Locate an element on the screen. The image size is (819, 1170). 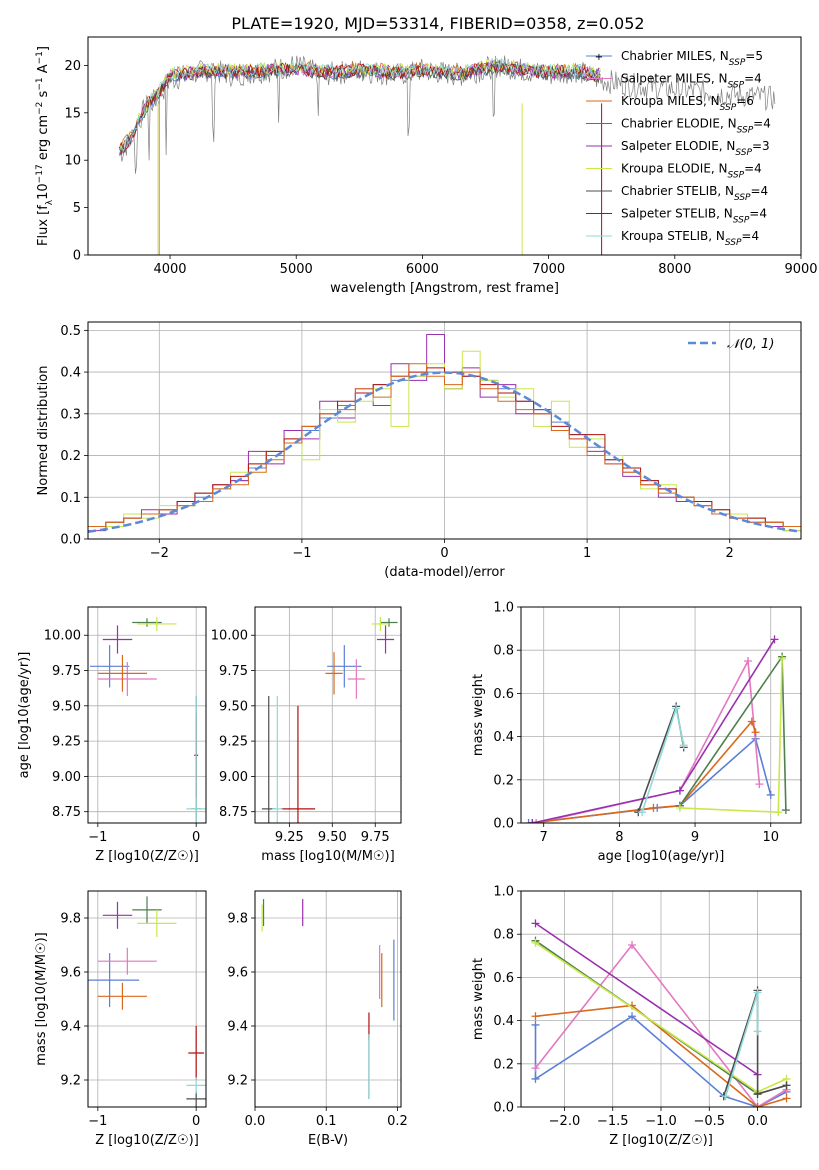
legend-label: Kroupa MILES, NSSP=6 is located at coordinates (687, 103).